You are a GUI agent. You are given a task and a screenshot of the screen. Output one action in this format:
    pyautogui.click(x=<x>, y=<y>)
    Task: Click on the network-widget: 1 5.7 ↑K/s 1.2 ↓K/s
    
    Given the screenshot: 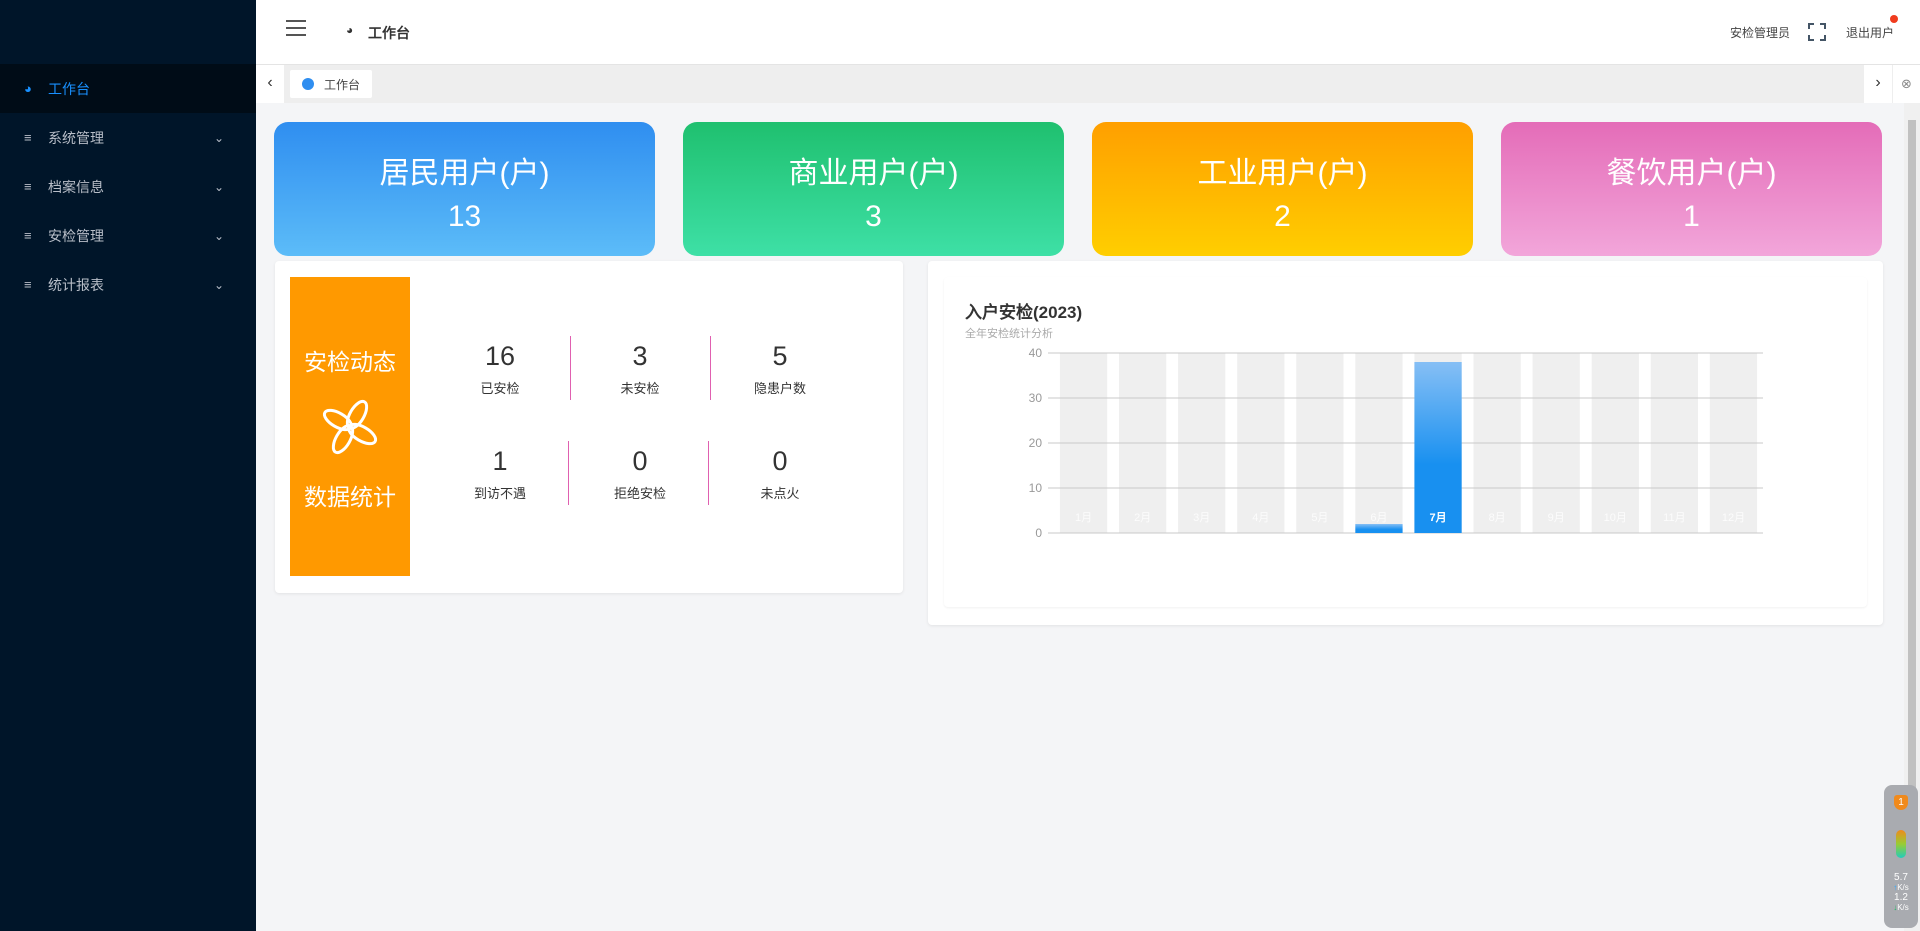 What is the action you would take?
    pyautogui.click(x=1901, y=856)
    